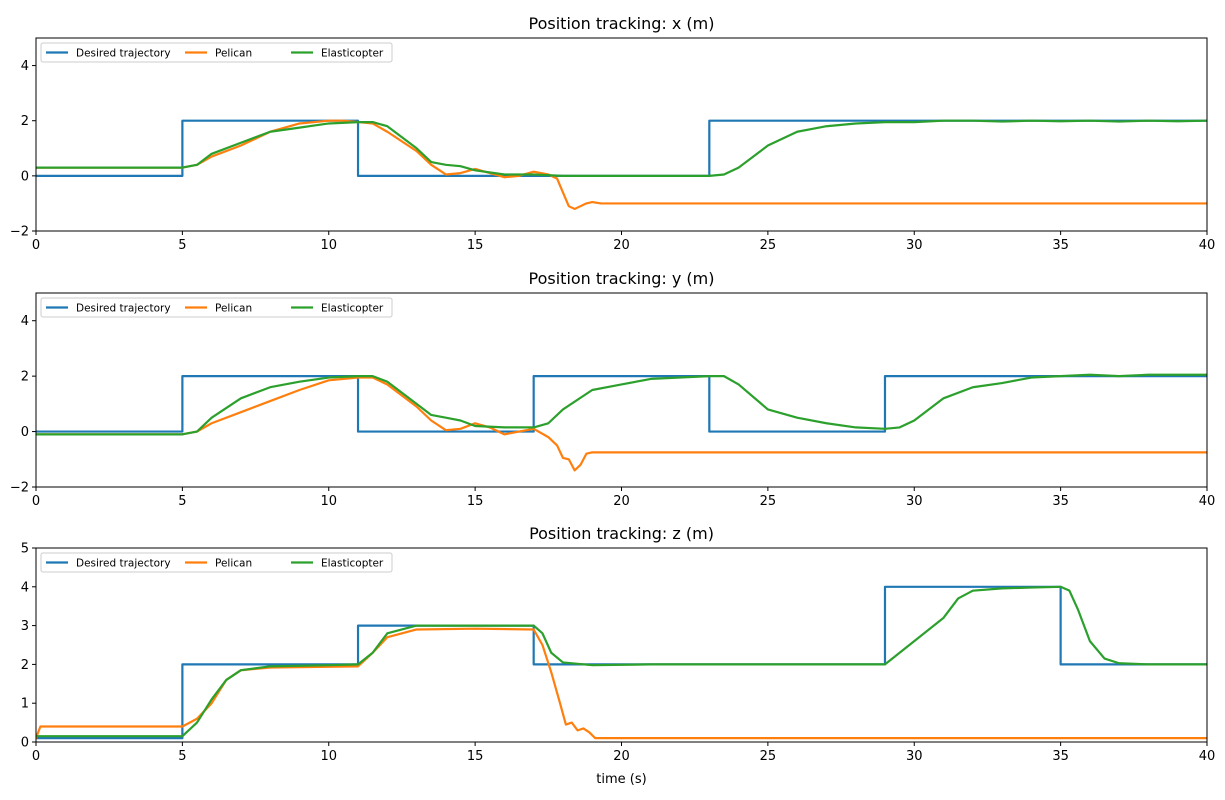  What do you see at coordinates (25, 626) in the screenshot?
I see `y-tick-label: 3` at bounding box center [25, 626].